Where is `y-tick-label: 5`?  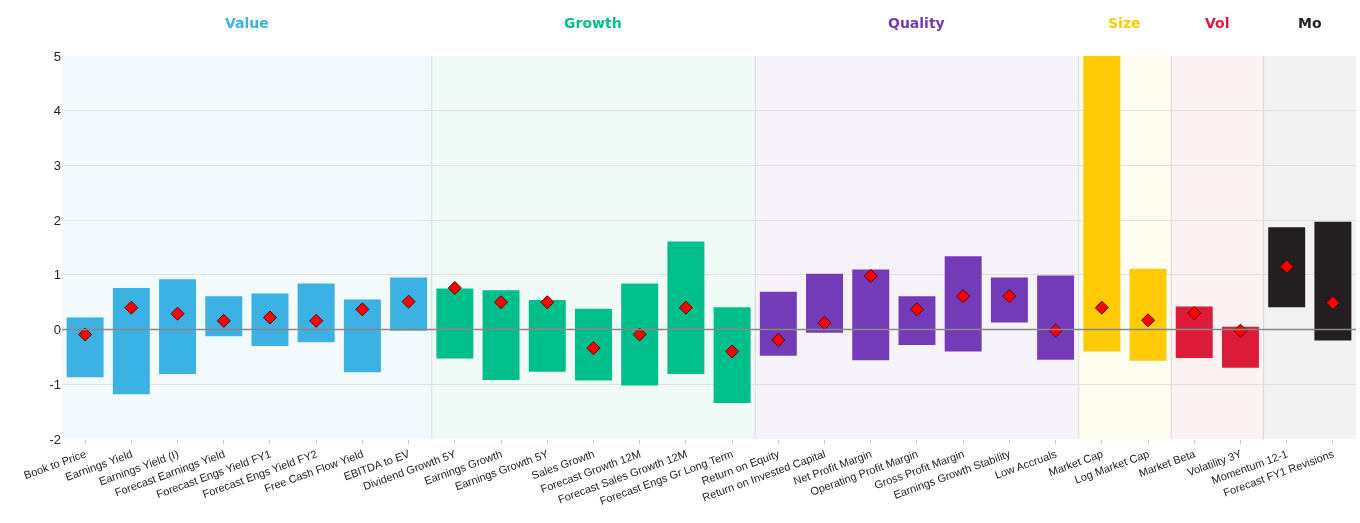 y-tick-label: 5 is located at coordinates (57, 56).